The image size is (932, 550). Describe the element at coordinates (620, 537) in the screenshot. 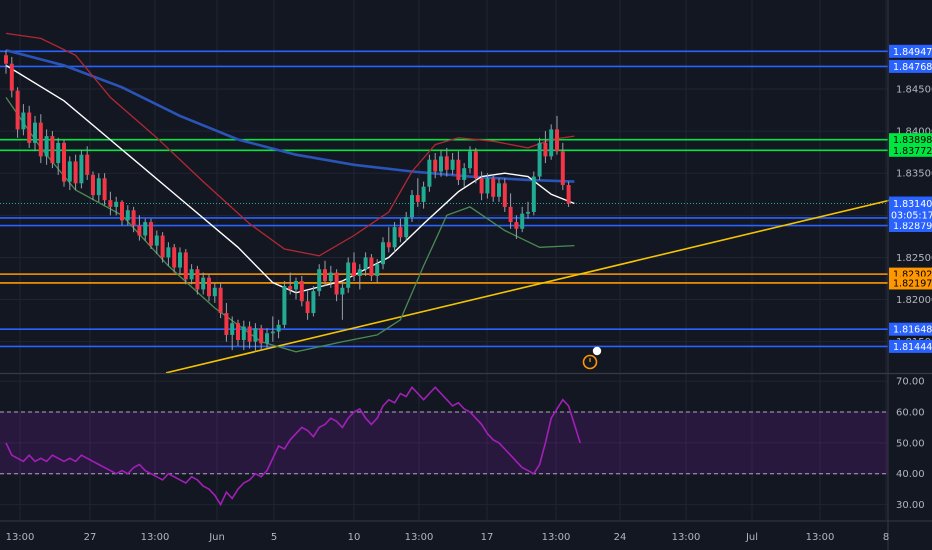

I see `time-tick-9: 24` at that location.